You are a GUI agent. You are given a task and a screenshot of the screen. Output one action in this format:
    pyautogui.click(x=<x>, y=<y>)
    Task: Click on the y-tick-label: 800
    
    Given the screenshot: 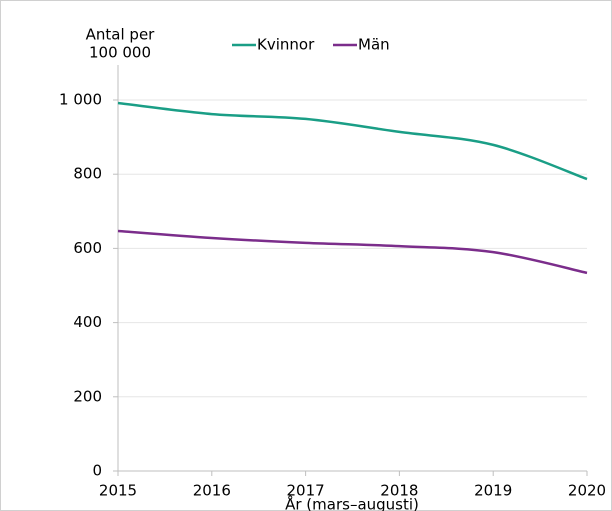 What is the action you would take?
    pyautogui.click(x=87, y=174)
    